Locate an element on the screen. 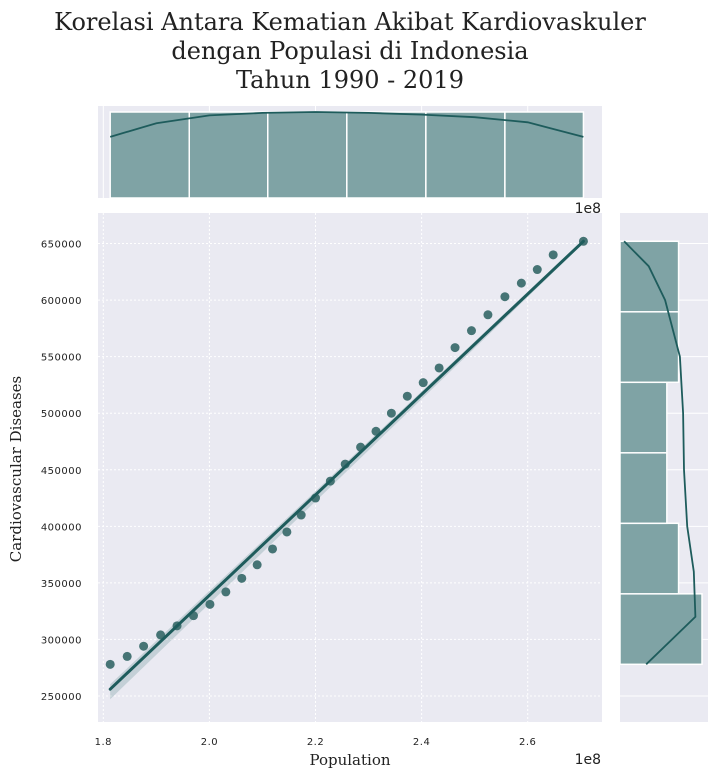 Image resolution: width=716 pixels, height=779 pixels. y-tick-label: 550000 is located at coordinates (61, 358).